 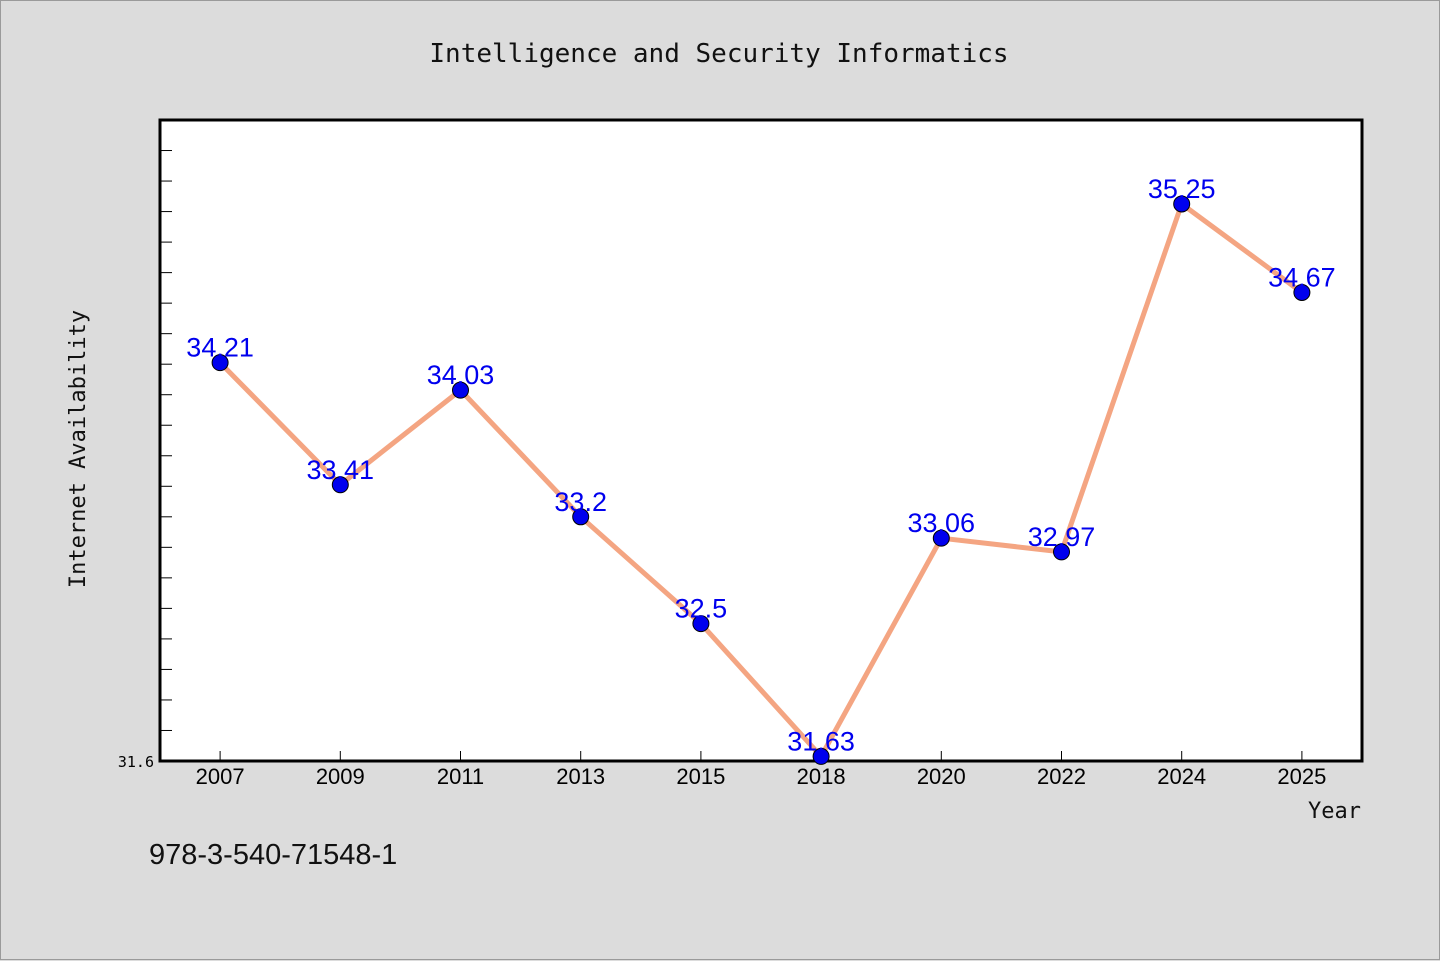 I want to click on data-label: 33.06, so click(x=942, y=523).